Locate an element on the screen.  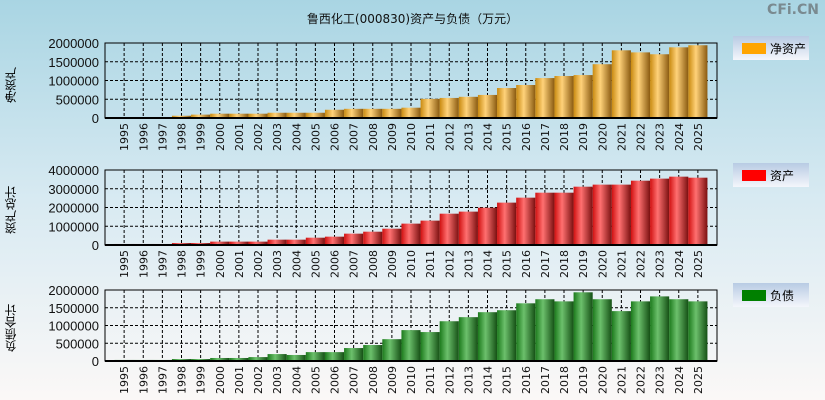
x-tick-label: 2012 is located at coordinates (449, 137).